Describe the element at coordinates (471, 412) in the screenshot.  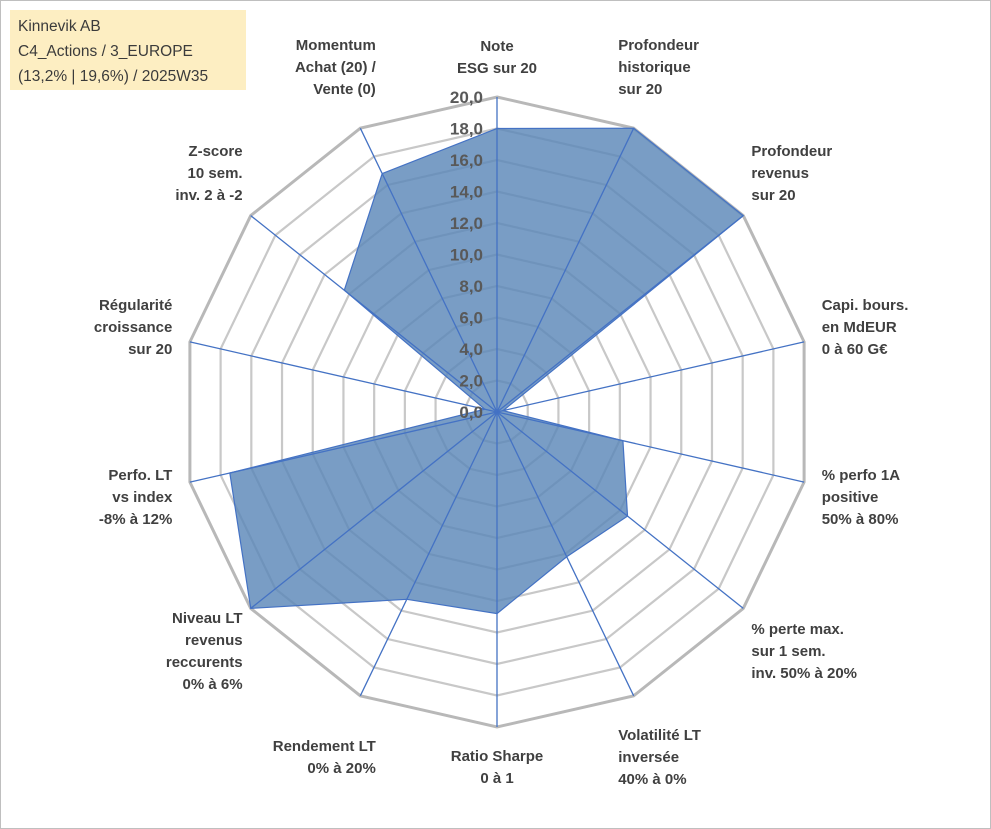
I see `tick-label: 0,0` at that location.